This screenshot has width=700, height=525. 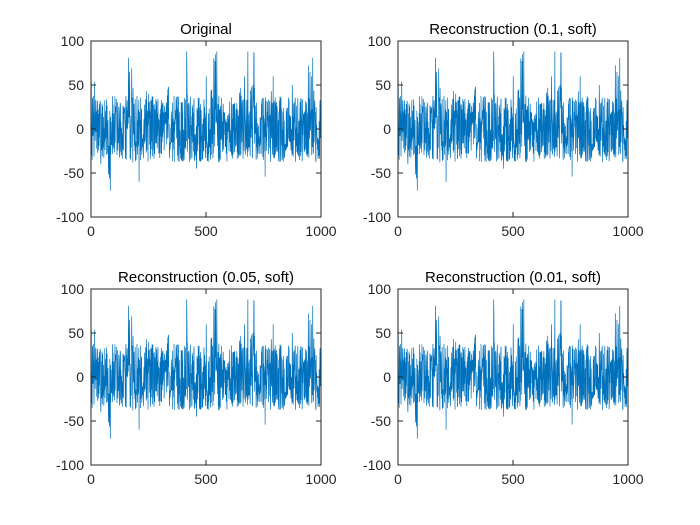 I want to click on subplot-title: Original, so click(x=206, y=29).